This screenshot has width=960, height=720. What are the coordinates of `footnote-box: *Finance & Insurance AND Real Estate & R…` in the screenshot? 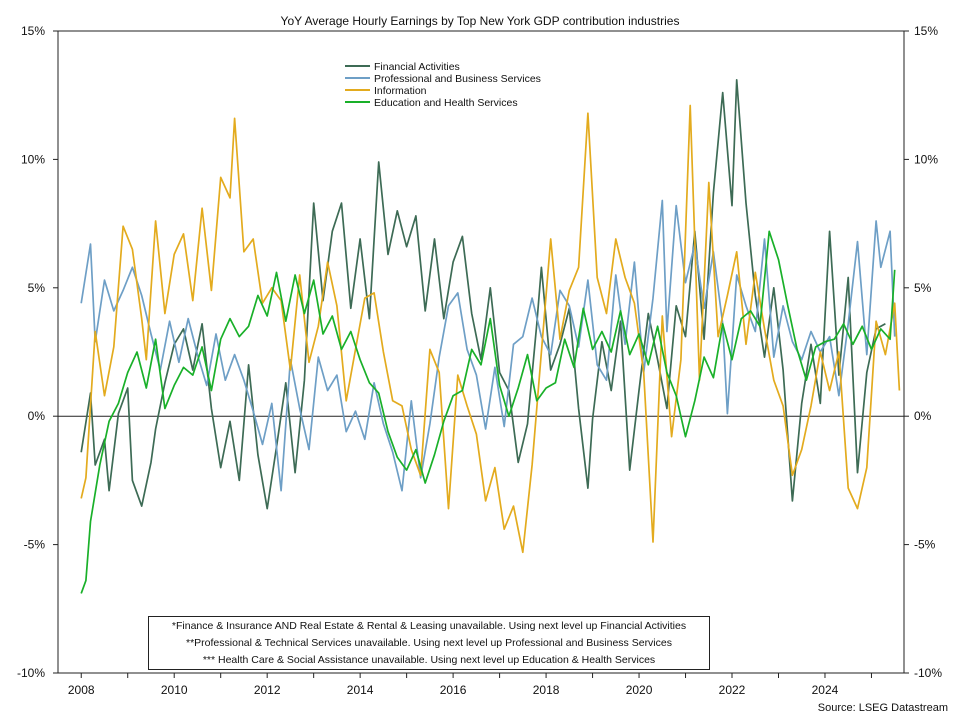 It's located at (429, 643).